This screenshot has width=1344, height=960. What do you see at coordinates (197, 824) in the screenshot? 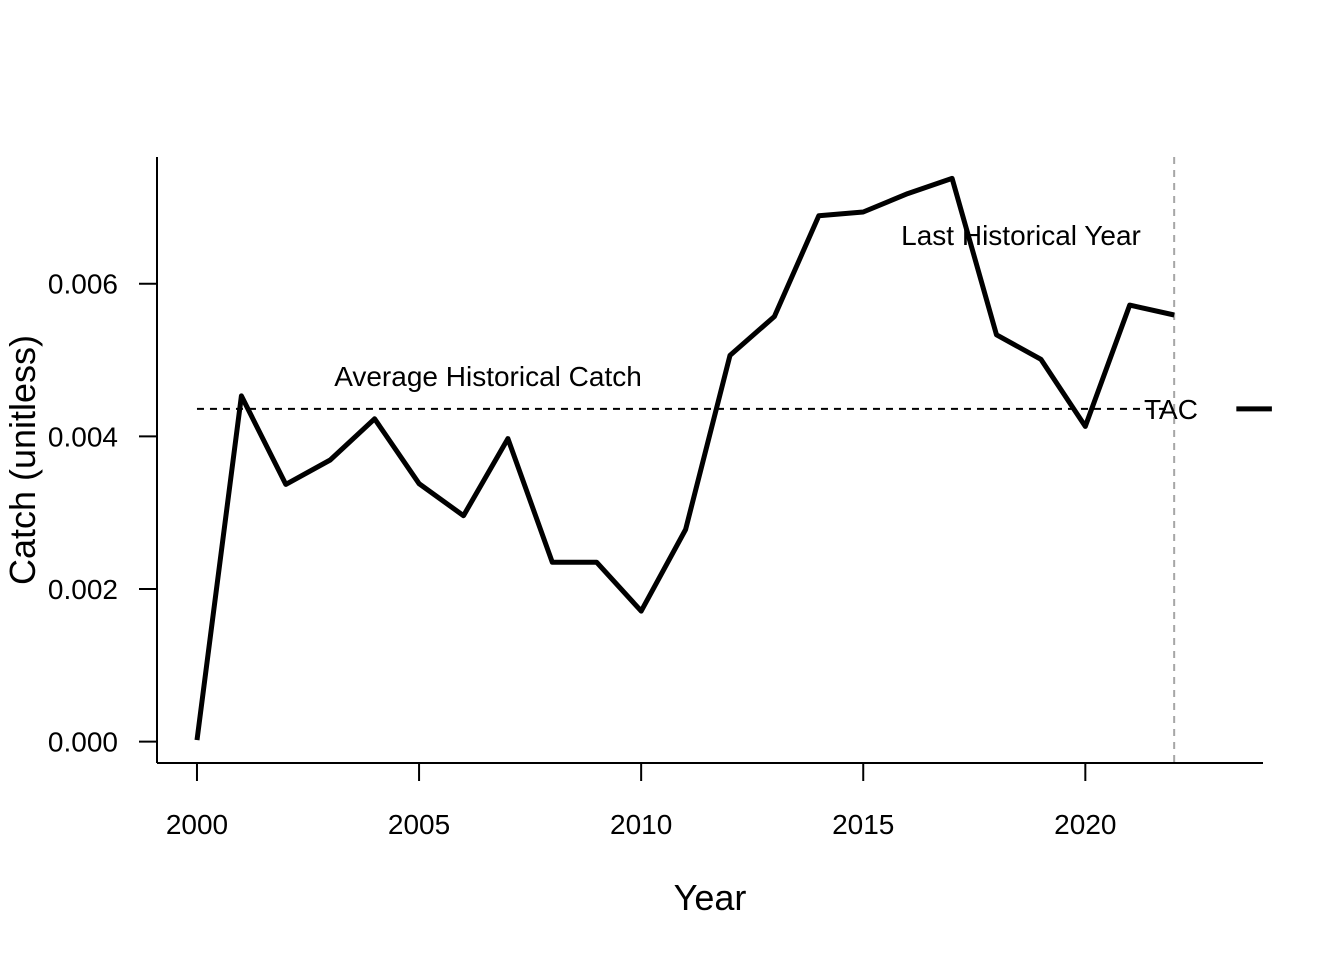
I see `x-tick-label: 2000` at bounding box center [197, 824].